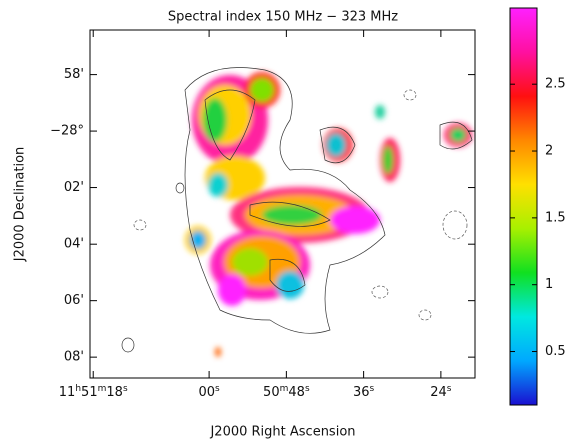 The image size is (573, 447). I want to click on colorbar-tick-label: 1, so click(549, 284).